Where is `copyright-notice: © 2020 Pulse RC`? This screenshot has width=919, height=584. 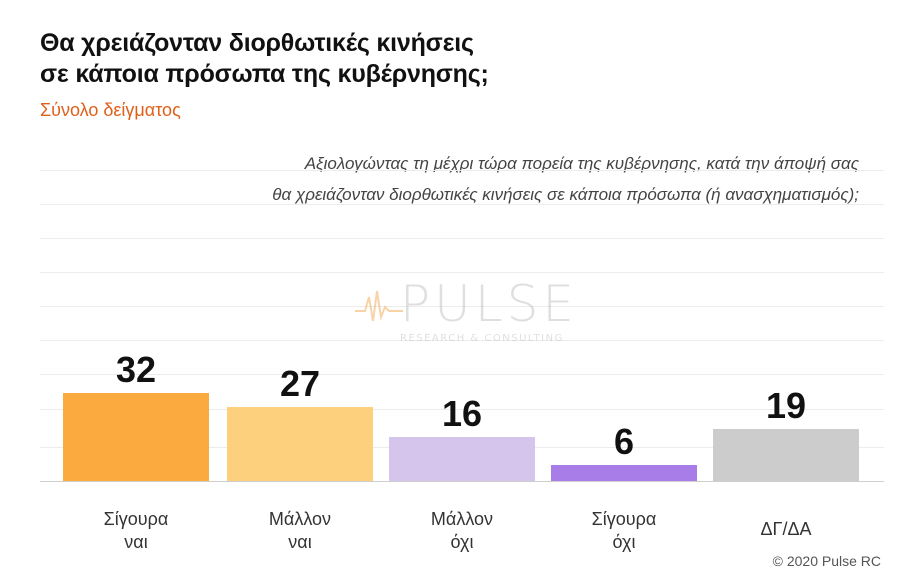 copyright-notice: © 2020 Pulse RC is located at coordinates (826, 561).